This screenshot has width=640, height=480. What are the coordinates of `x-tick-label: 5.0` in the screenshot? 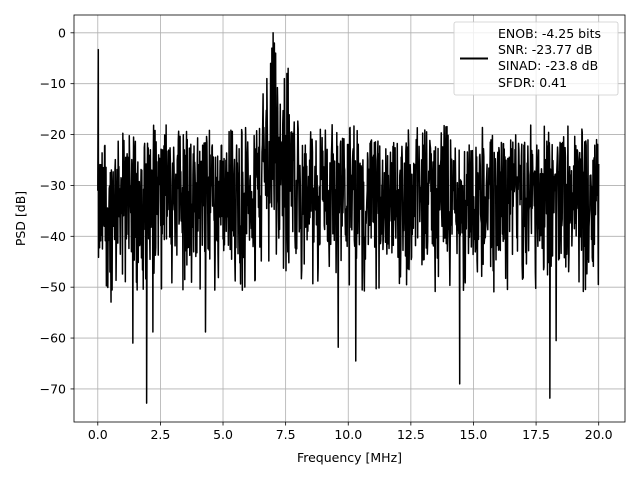 It's located at (223, 434).